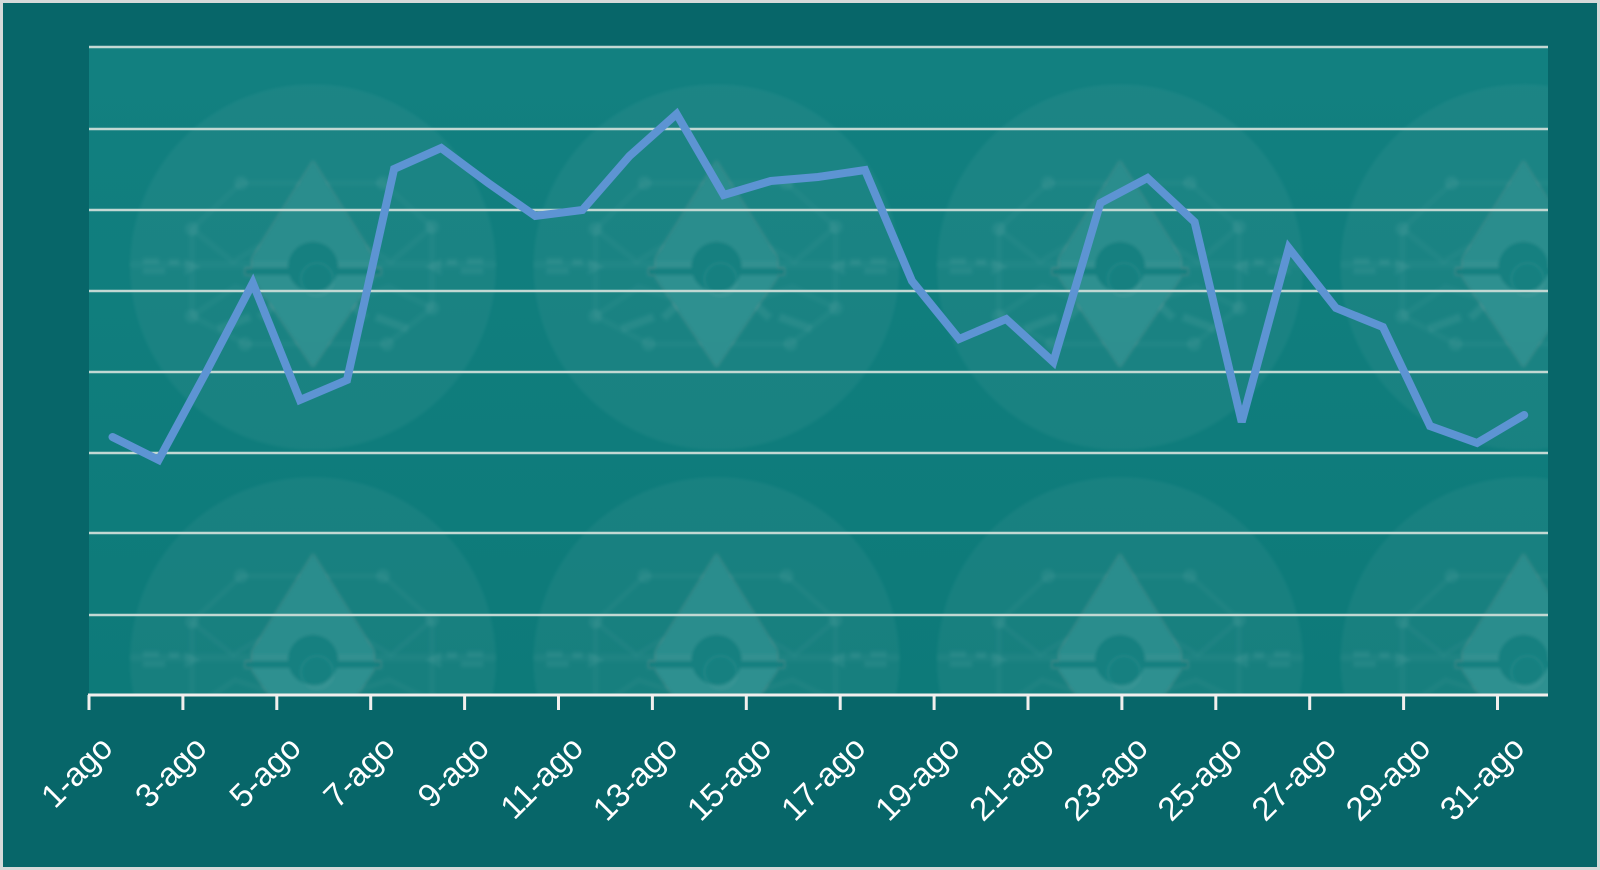  What do you see at coordinates (1011, 778) in the screenshot?
I see `svg-text: 21-ago` at bounding box center [1011, 778].